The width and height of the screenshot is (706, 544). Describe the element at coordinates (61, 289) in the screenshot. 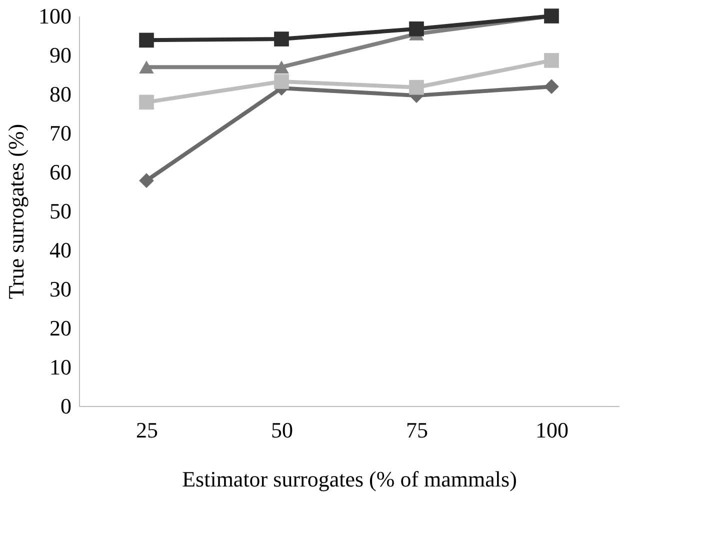

I see `y-tick-label: 30` at that location.